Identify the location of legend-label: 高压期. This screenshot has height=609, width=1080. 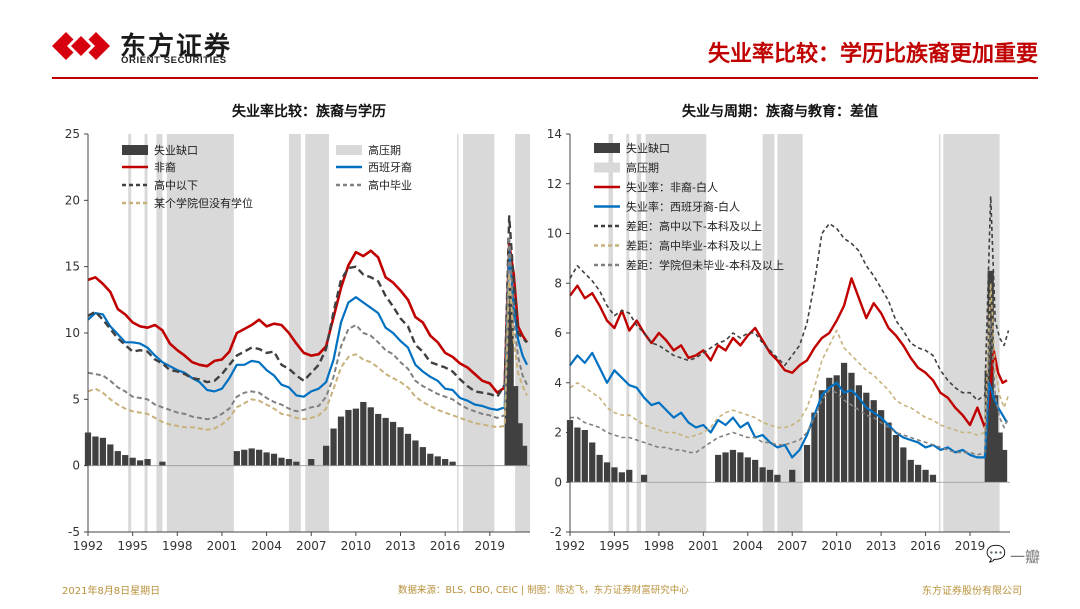
(384, 150).